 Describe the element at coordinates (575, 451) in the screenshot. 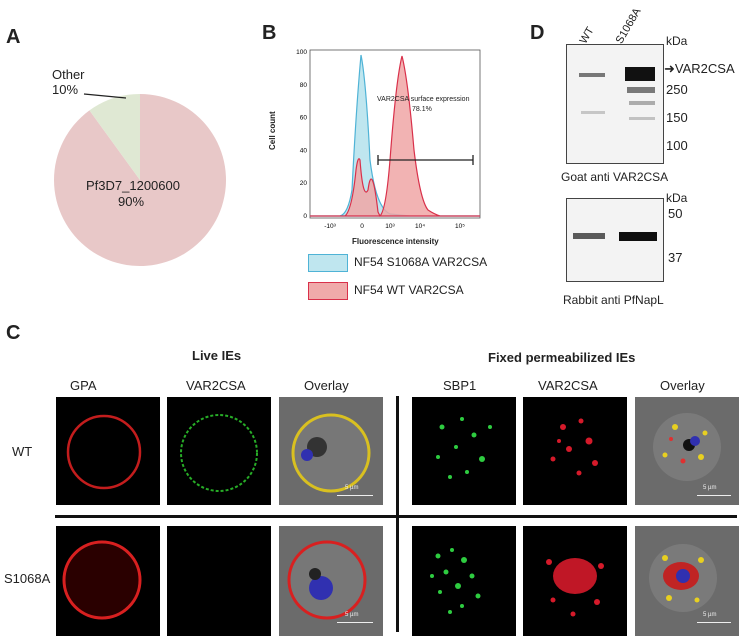

I see `image-wt-var2csa-fixed` at that location.